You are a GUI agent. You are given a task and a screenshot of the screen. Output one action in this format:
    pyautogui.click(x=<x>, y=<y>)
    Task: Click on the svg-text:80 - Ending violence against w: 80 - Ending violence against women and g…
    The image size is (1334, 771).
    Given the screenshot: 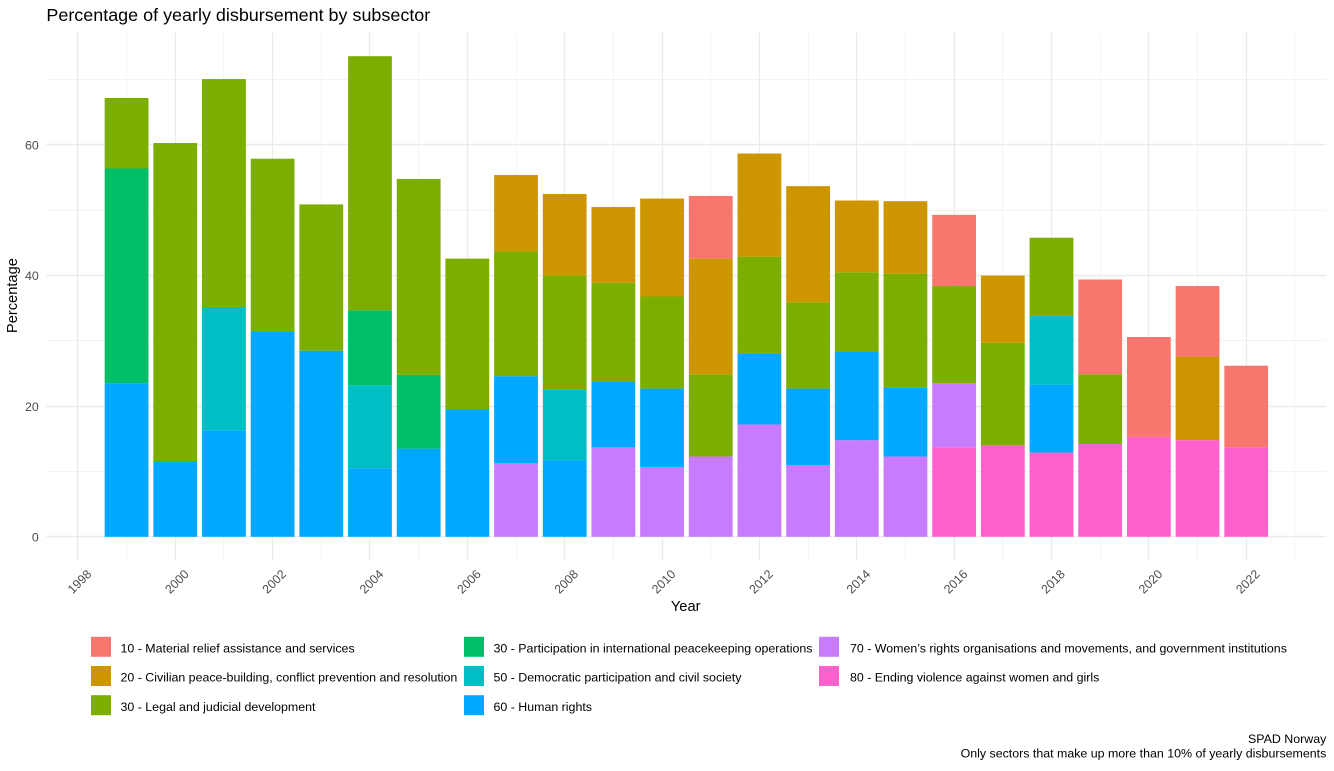 What is the action you would take?
    pyautogui.click(x=974, y=678)
    